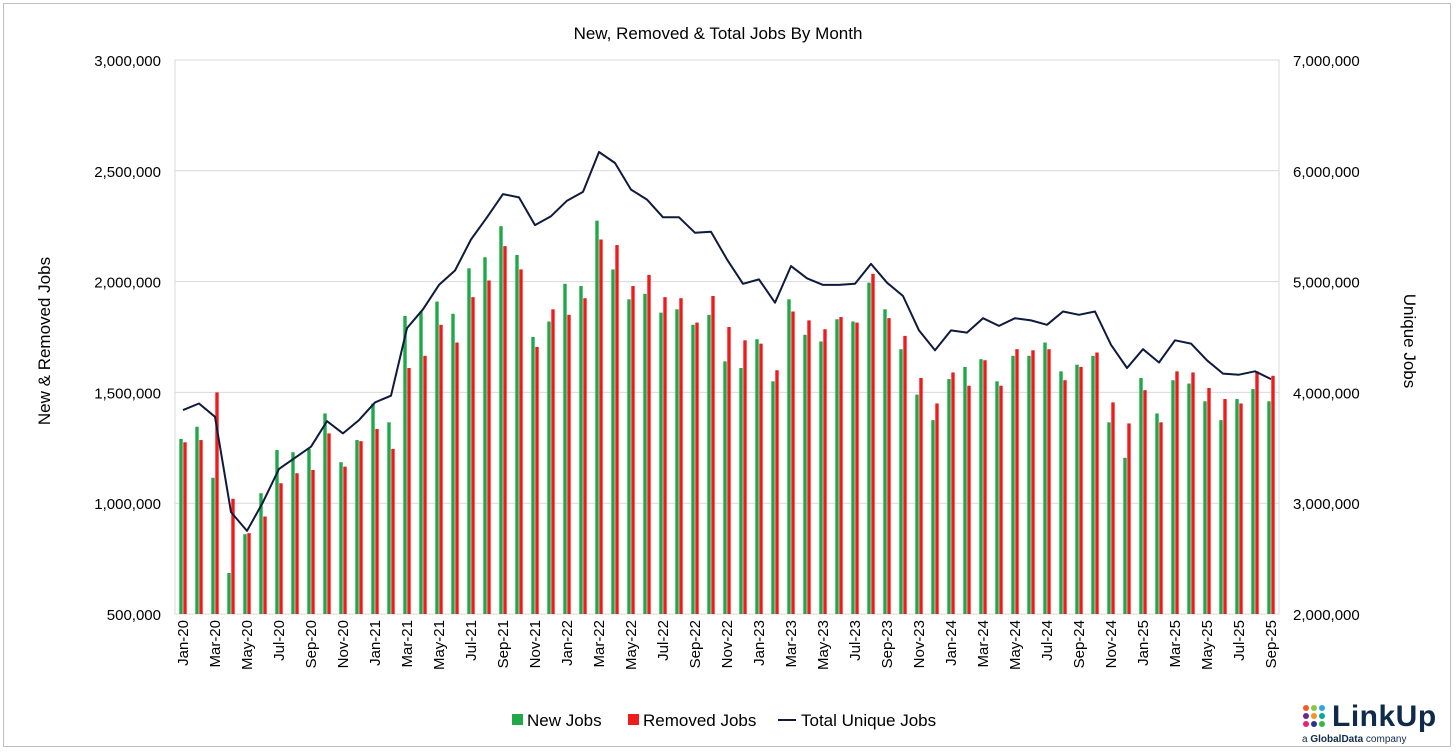 The width and height of the screenshot is (1456, 752). Describe the element at coordinates (1314, 716) in the screenshot. I see `linkup-dots-icon` at that location.